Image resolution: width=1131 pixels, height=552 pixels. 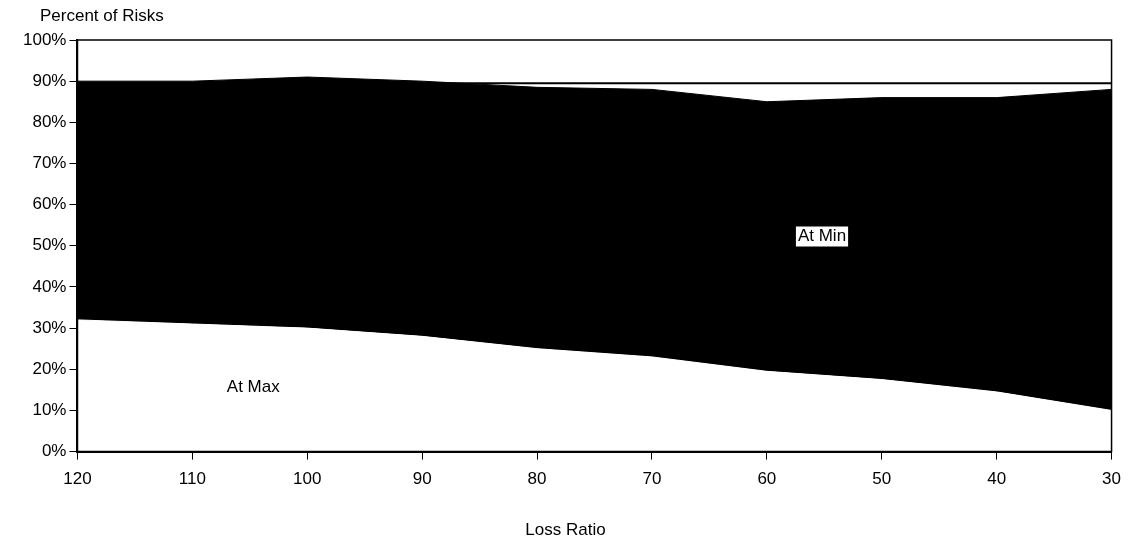 I want to click on y-tick-label: 70%, so click(x=49, y=163).